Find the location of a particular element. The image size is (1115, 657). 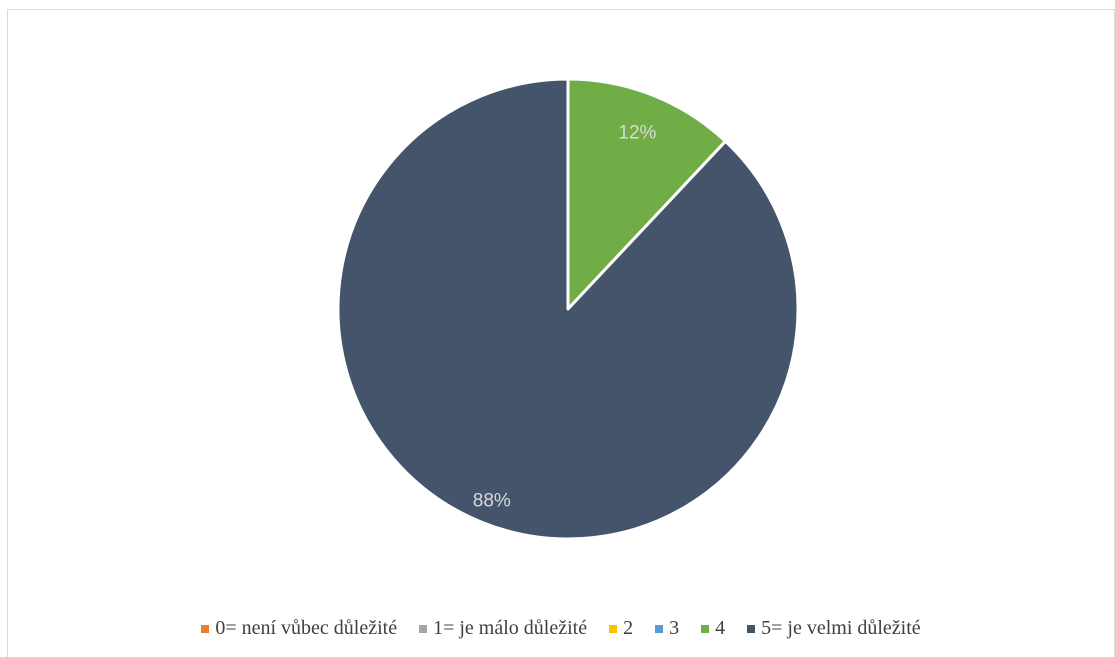

legend-item-5-je-velmi-d-le-it: 5= je velmi důležité is located at coordinates (834, 628).